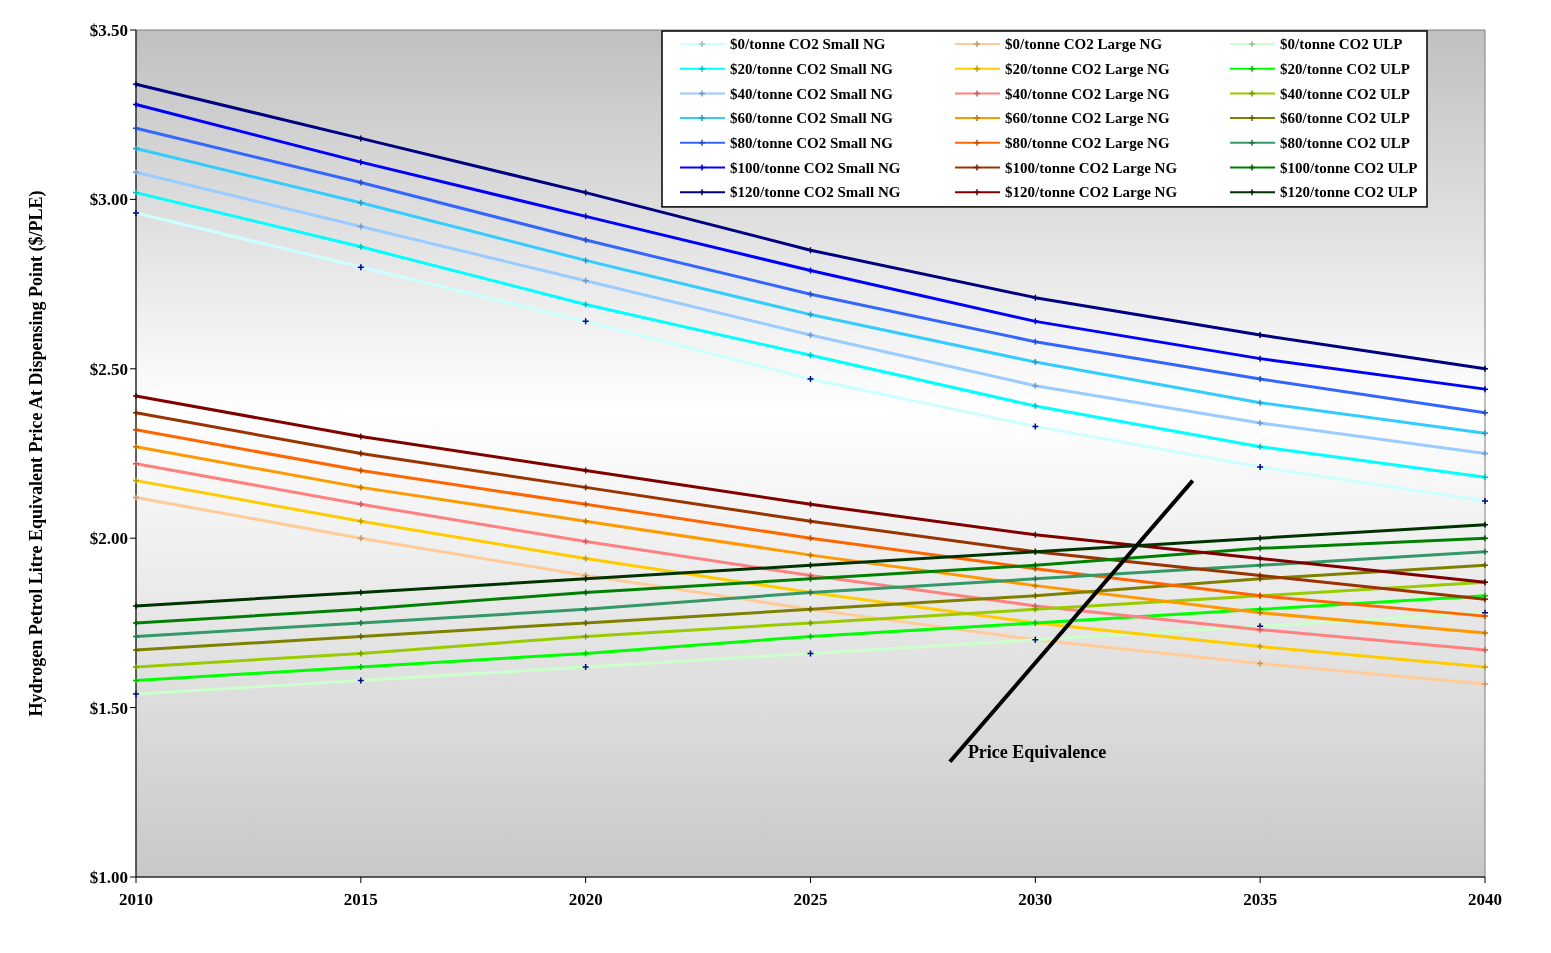 This screenshot has height=953, width=1551. Describe the element at coordinates (815, 192) in the screenshot. I see `legend-label: $120/tonne CO2 Small NG` at that location.